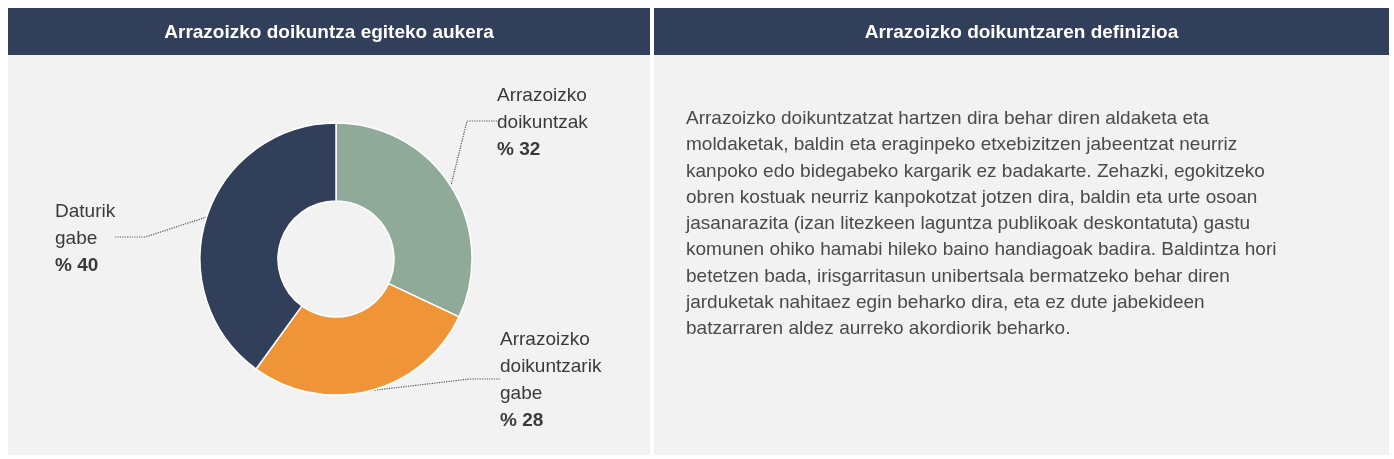  Describe the element at coordinates (329, 31) in the screenshot. I see `chart-title: Arrazoizko doikuntza egiteko aukera` at that location.